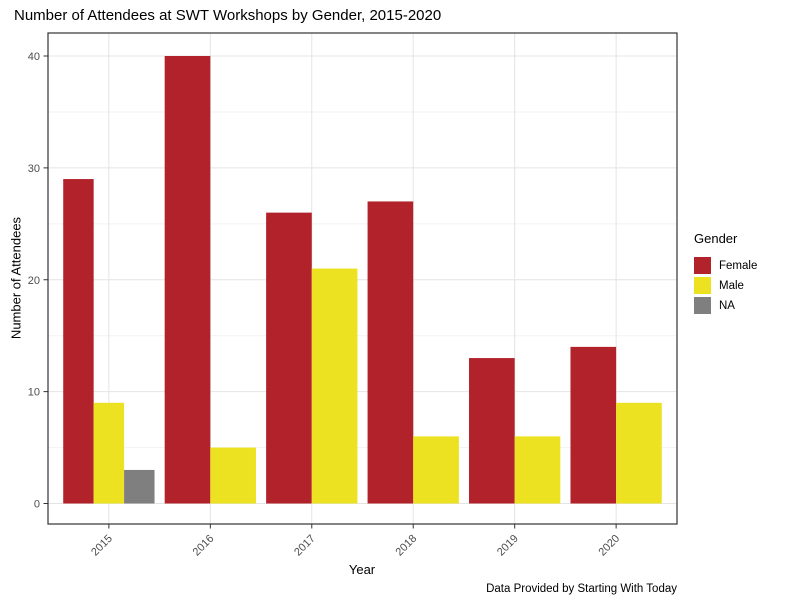 The height and width of the screenshot is (609, 785). What do you see at coordinates (390, 352) in the screenshot?
I see `bar-2018-female` at bounding box center [390, 352].